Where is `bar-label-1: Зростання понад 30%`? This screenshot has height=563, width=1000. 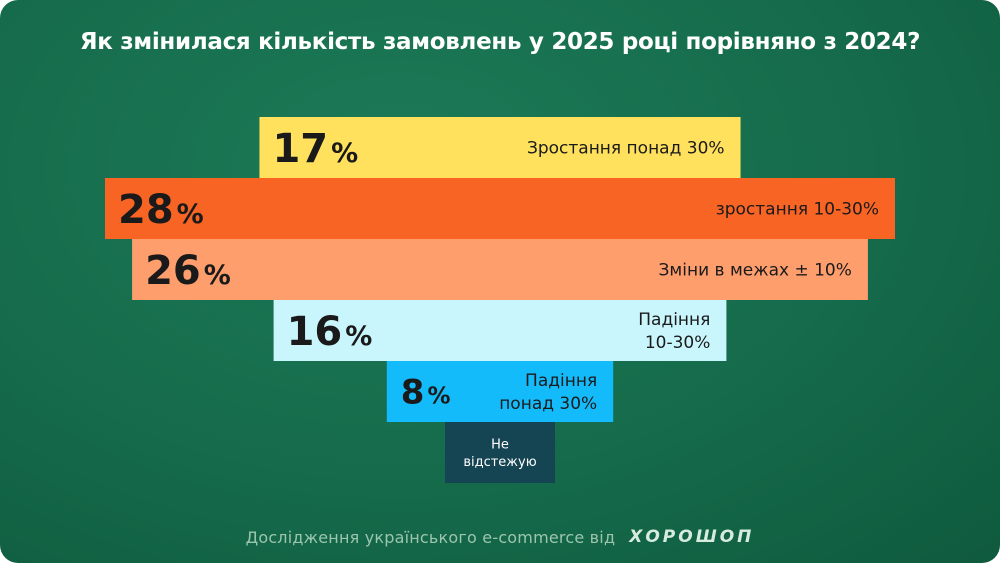
bar-label-1: Зростання понад 30% is located at coordinates (626, 149).